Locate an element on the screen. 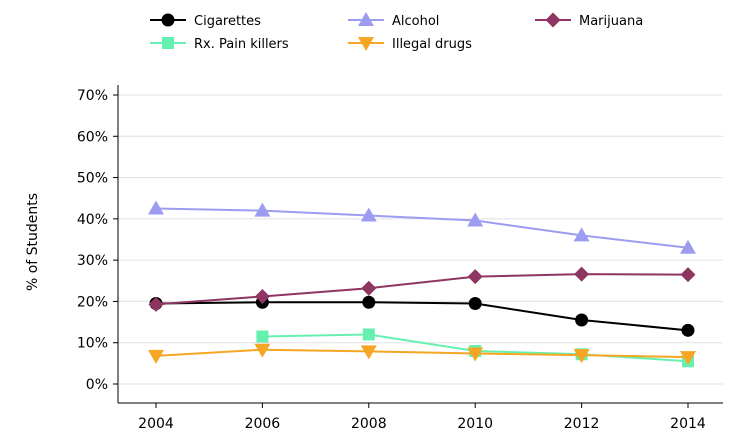 Image resolution: width=730 pixels, height=435 pixels. y-tick-label: 20% is located at coordinates (92, 302).